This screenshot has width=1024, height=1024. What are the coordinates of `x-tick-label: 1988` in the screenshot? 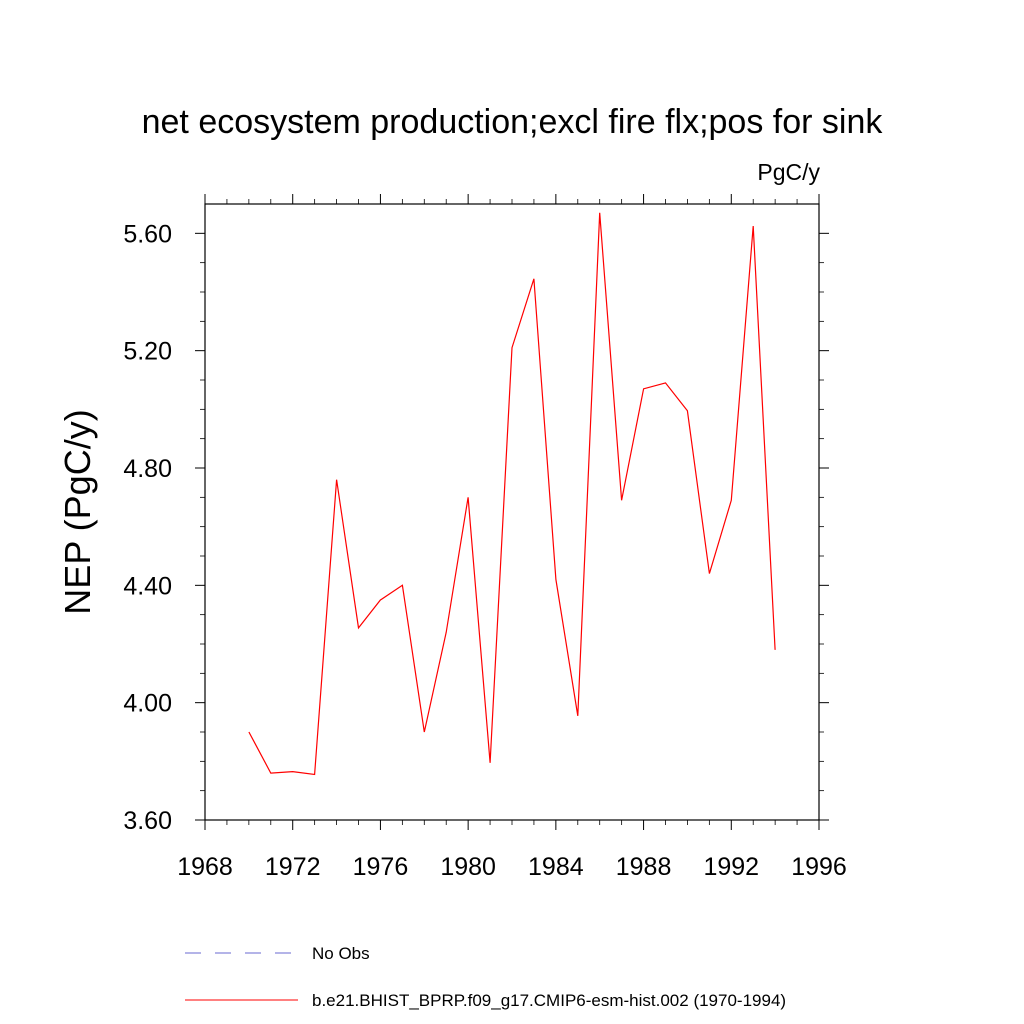 It's located at (644, 867).